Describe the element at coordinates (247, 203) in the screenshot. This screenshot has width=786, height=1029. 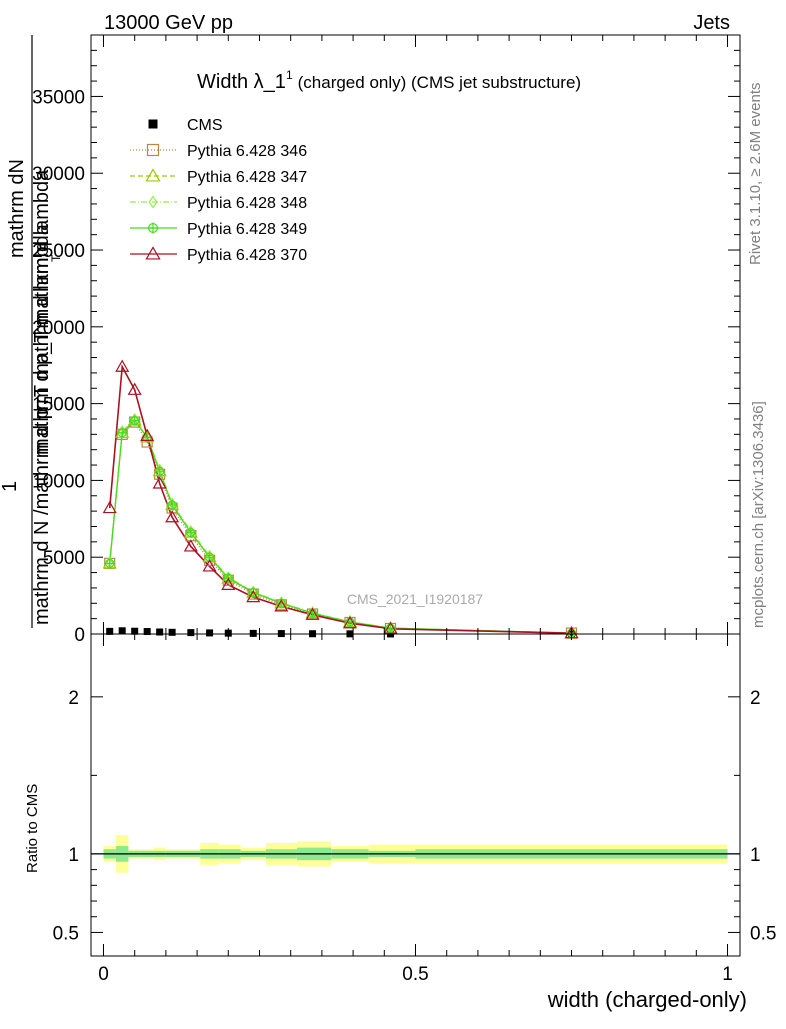
I see `legend-label-pythia-6-428-348: Pythia 6.428 348` at that location.